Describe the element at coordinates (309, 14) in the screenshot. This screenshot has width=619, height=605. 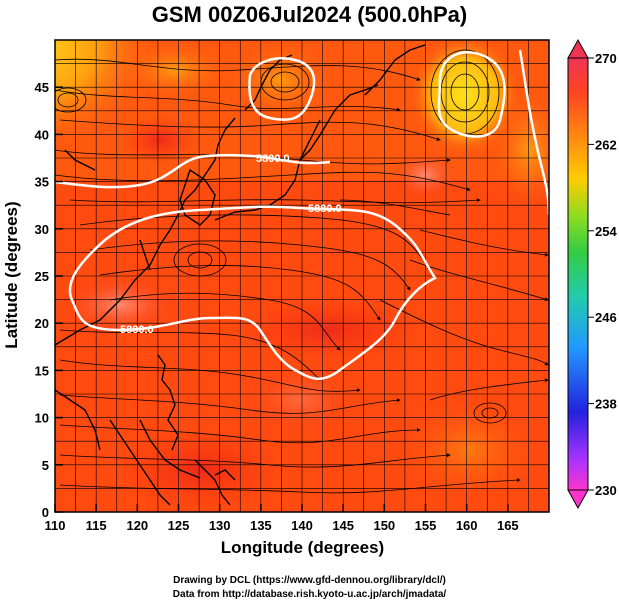
I see `map-title: GSM 00Z06Jul2024 (500.0hPa)` at that location.